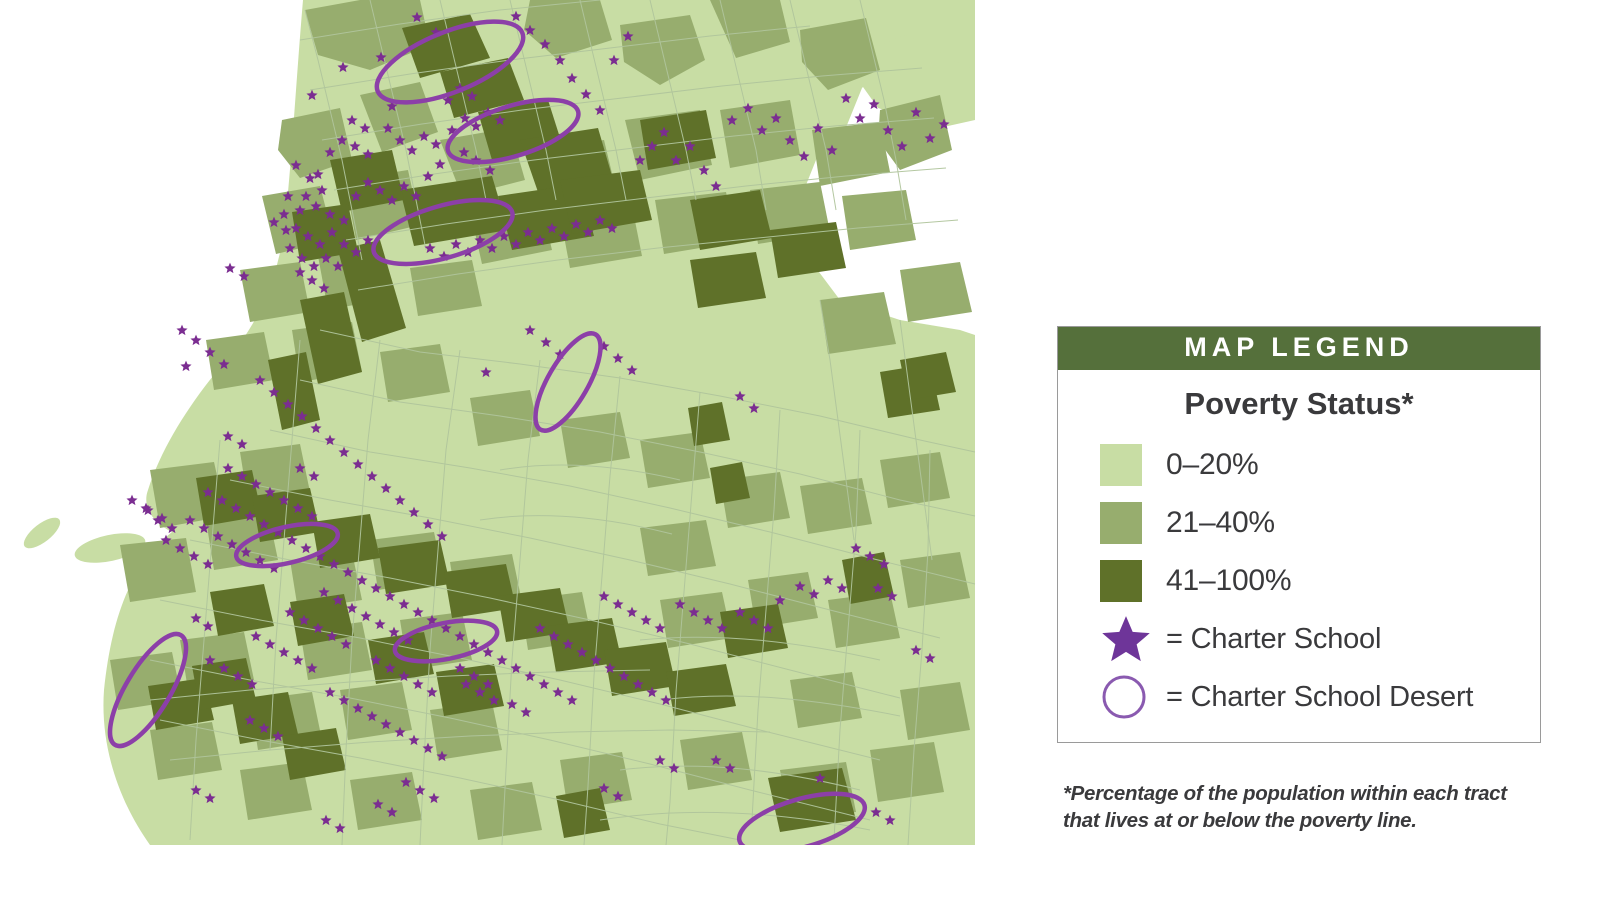  Describe the element at coordinates (1126, 639) in the screenshot. I see `star-icon` at that location.